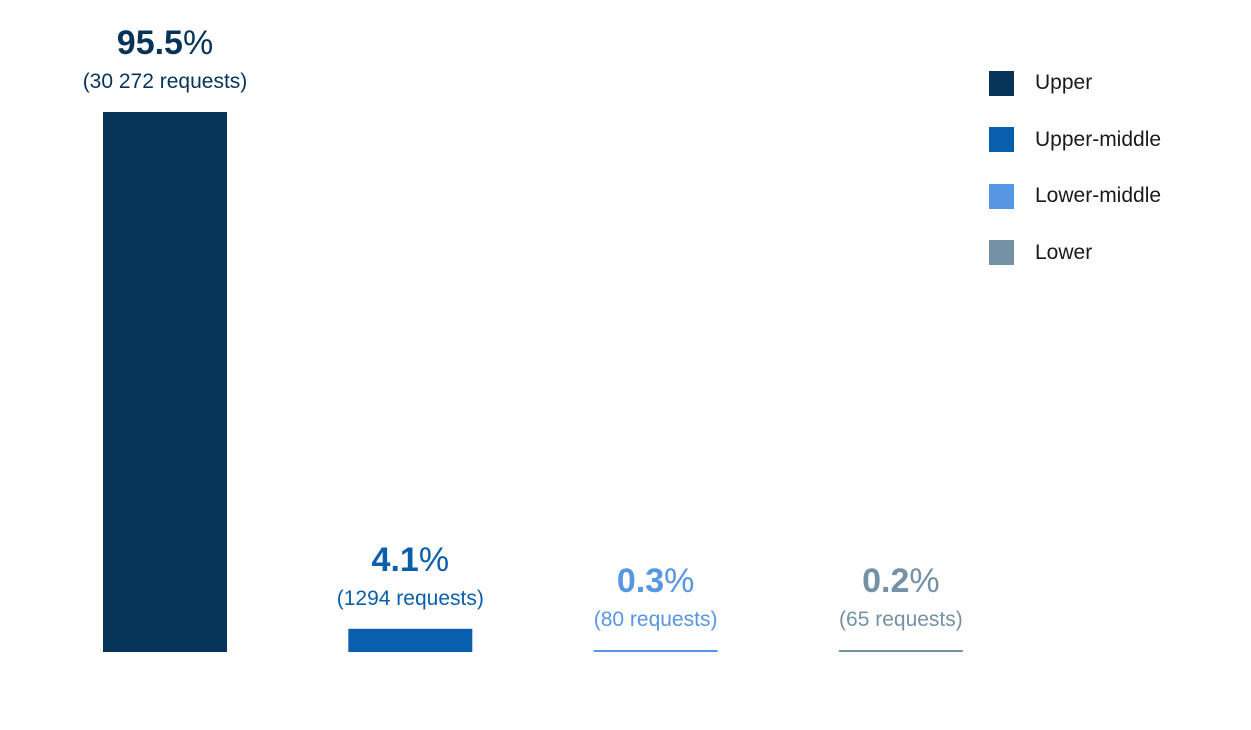 The height and width of the screenshot is (730, 1251). Describe the element at coordinates (1064, 82) in the screenshot. I see `legend-label-upper: Upper` at that location.